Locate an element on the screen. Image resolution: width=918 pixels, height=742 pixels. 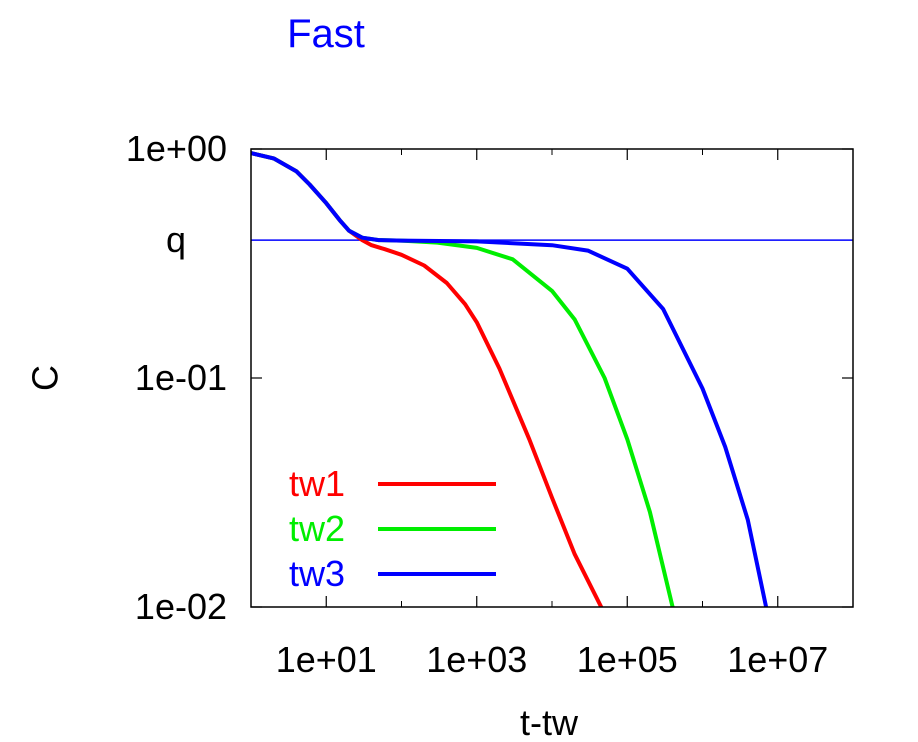
chart-title: Fast is located at coordinates (326, 34).